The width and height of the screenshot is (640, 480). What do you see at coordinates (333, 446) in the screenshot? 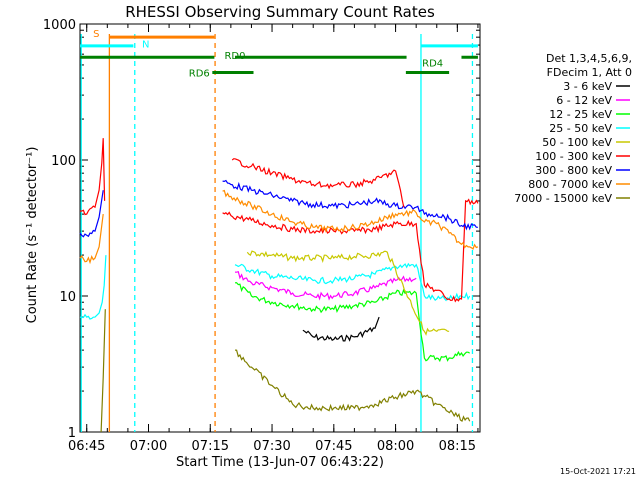
I see `x-tick-label: 07:45` at bounding box center [333, 446].